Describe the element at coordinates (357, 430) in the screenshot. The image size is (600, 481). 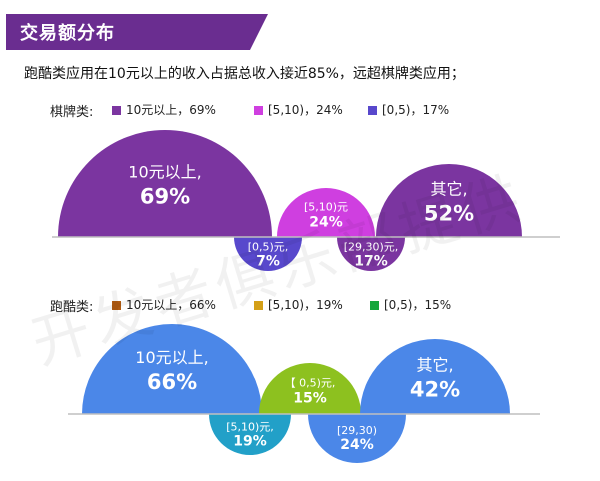
I see `segment-category-label: [29,30)` at that location.